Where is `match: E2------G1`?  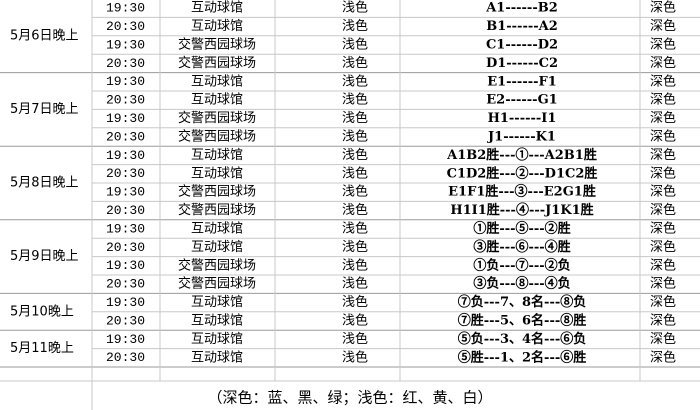
match: E2------G1 is located at coordinates (521, 100).